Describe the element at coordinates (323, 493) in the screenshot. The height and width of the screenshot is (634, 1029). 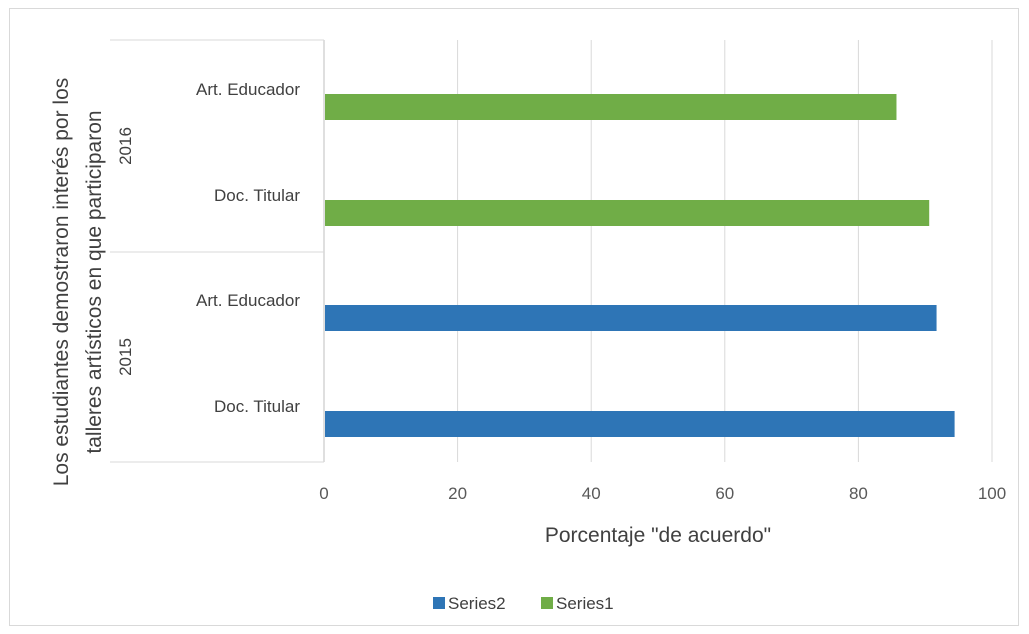
I see `x-tick-label-0: 0` at that location.